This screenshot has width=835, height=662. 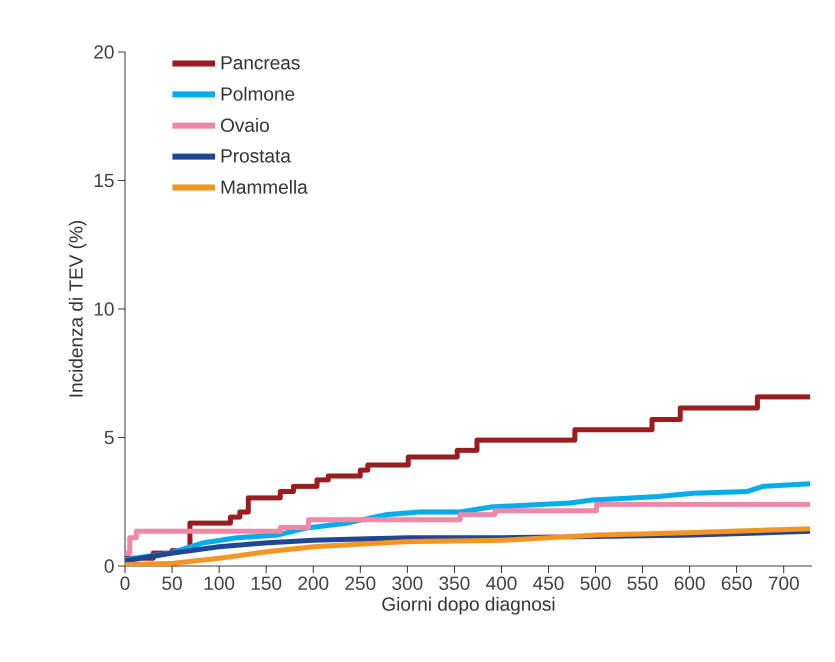 I want to click on legend-label: Pancreas, so click(x=261, y=63).